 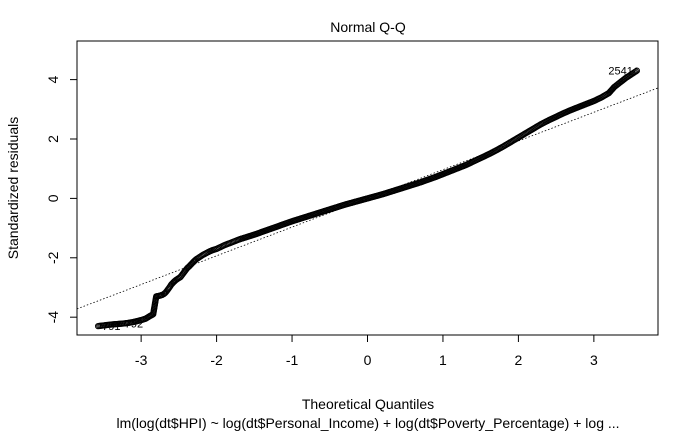 I want to click on y-tick-label: 2, so click(x=53, y=139).